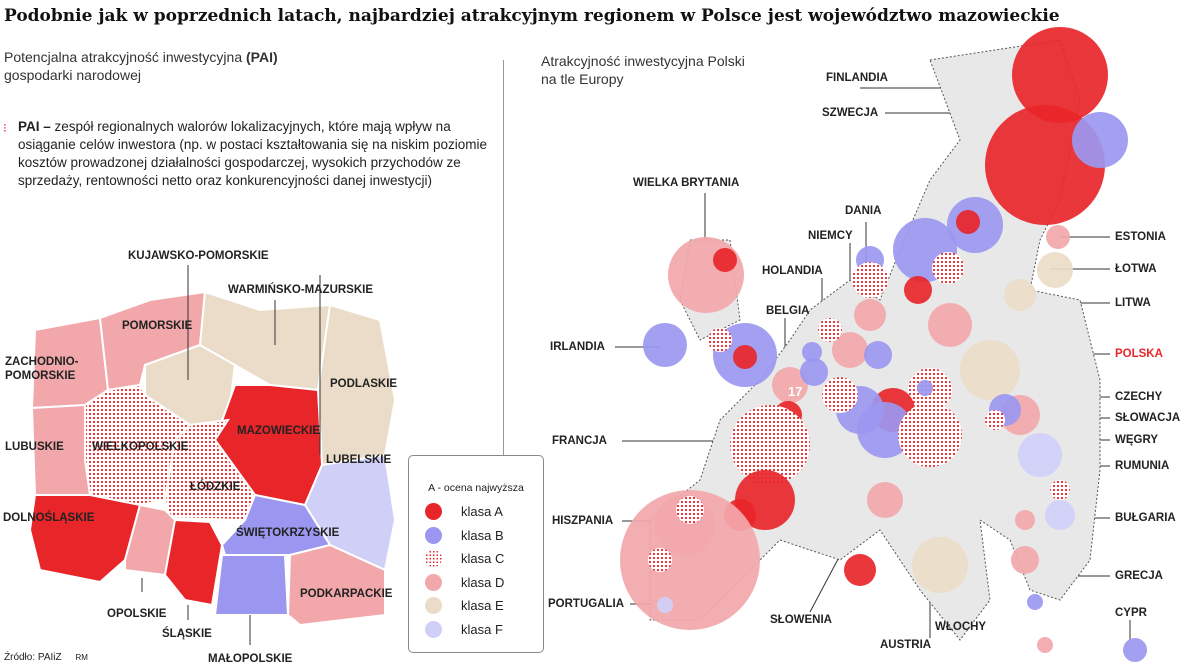  I want to click on label-wegry: WĘGRY, so click(1137, 440).